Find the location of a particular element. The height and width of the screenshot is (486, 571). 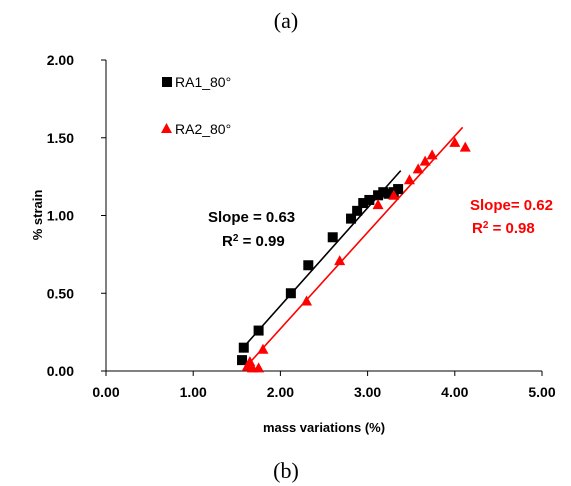

caption-top: (a) is located at coordinates (286, 20).